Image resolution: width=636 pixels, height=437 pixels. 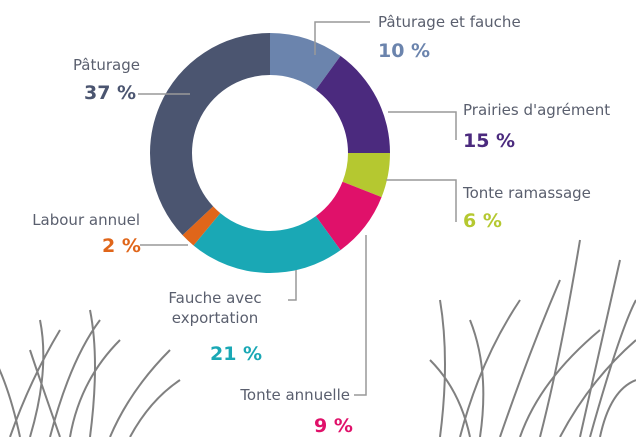 What do you see at coordinates (106, 65) in the screenshot?
I see `category-label: Pâturage` at bounding box center [106, 65].